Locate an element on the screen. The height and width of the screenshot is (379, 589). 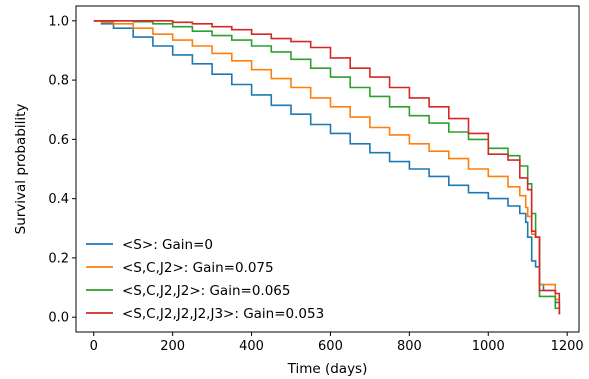
y-axis-label: Survival probability is located at coordinates (21, 169).